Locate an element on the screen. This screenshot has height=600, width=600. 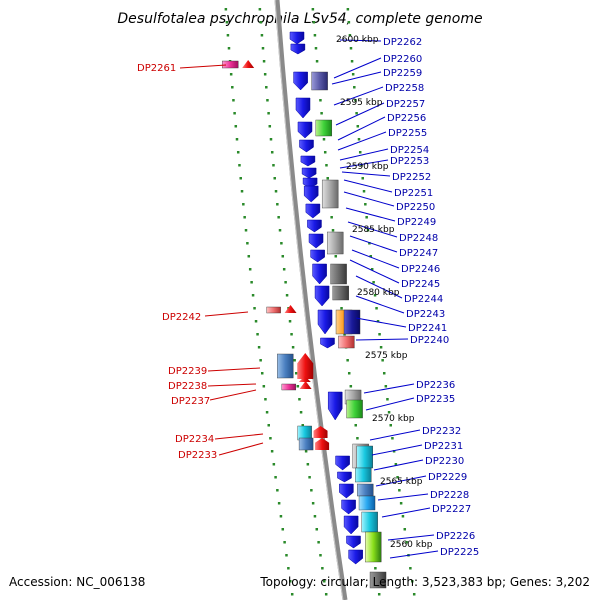
kbp-mark: 2590 kbp is located at coordinates (367, 167).